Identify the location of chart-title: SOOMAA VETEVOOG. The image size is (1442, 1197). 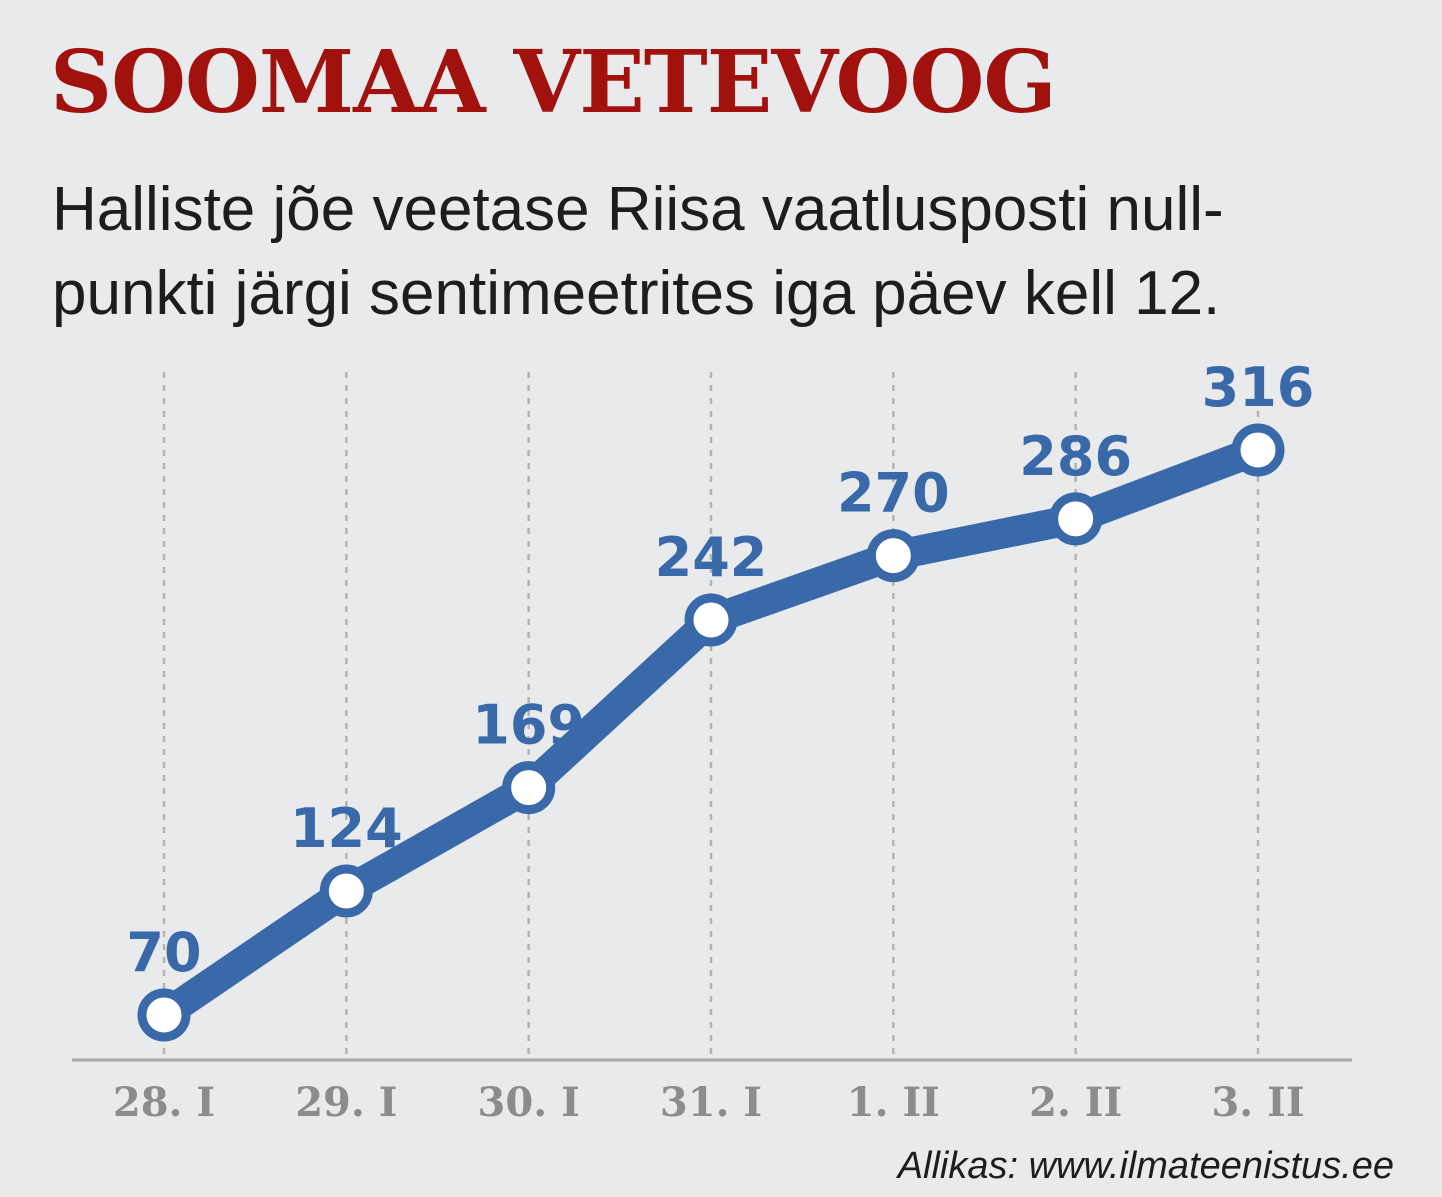
(553, 82).